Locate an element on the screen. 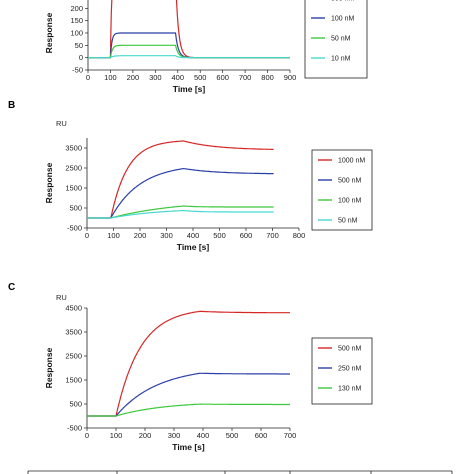  y-tick-label: 50 is located at coordinates (79, 45).